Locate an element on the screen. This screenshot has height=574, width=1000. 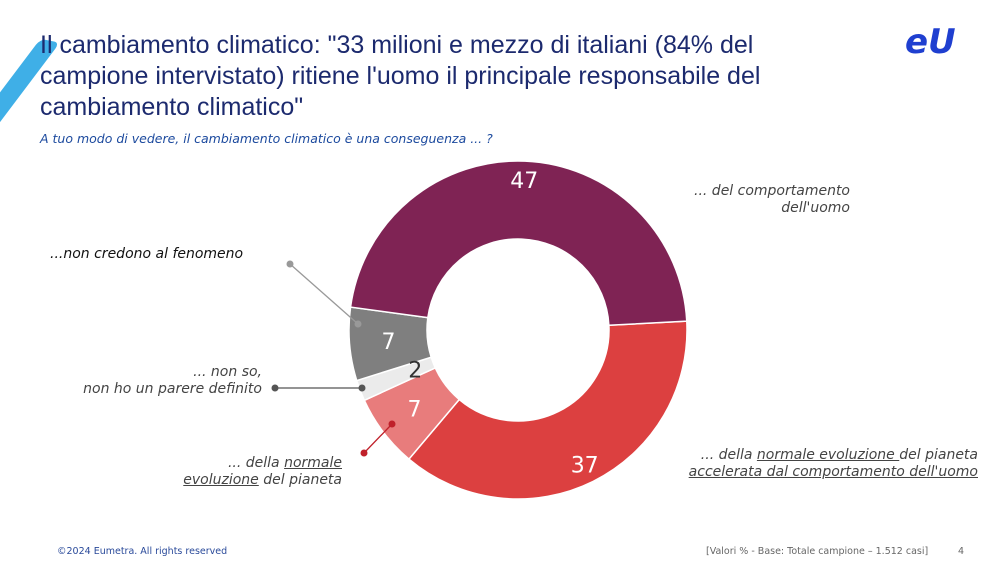
label-nonso-line1: ... non so, is located at coordinates (227, 372).